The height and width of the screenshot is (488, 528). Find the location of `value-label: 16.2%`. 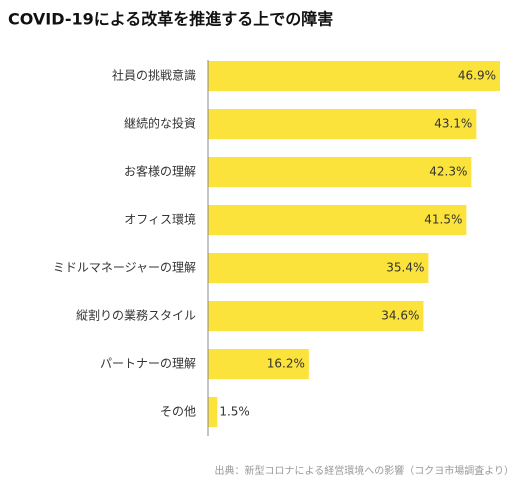

value-label: 16.2% is located at coordinates (286, 364).